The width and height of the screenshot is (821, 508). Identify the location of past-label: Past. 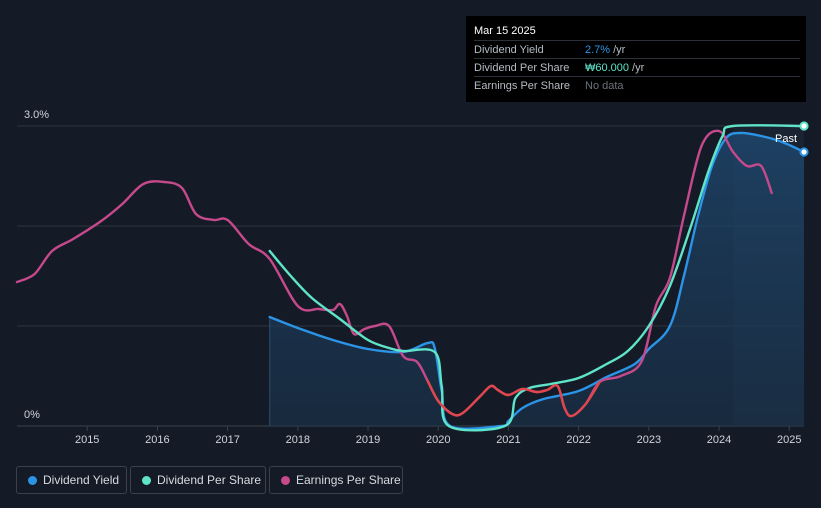
(786, 139).